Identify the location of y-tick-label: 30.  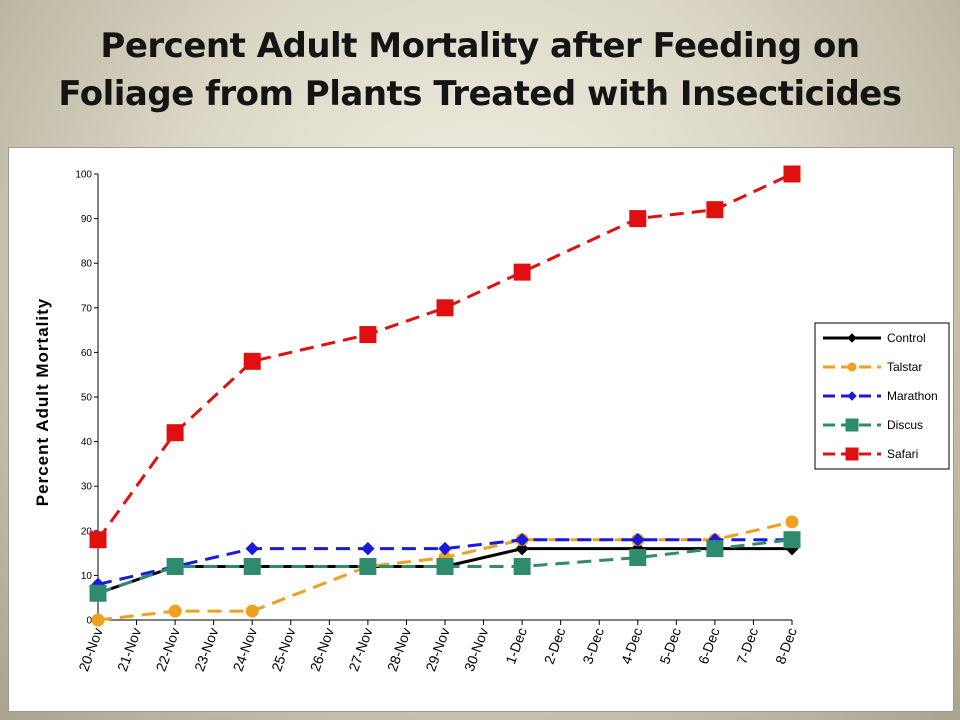
(87, 487).